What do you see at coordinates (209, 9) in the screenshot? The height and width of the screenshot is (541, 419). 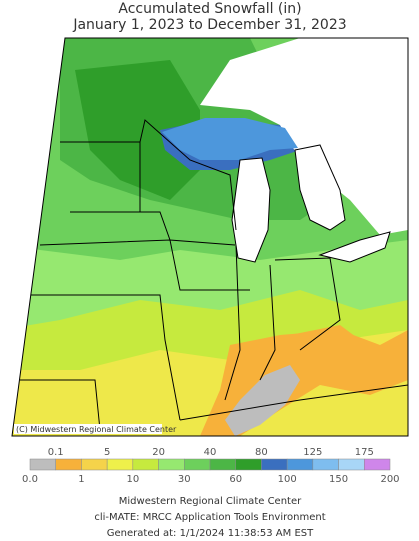 I see `title: Accumulated Snowfall (in)` at bounding box center [209, 9].